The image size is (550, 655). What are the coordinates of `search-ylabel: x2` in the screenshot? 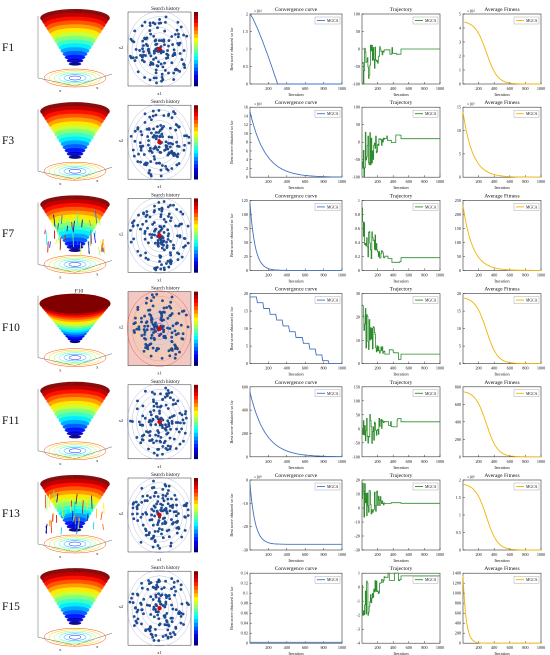 It's located at (121, 606).